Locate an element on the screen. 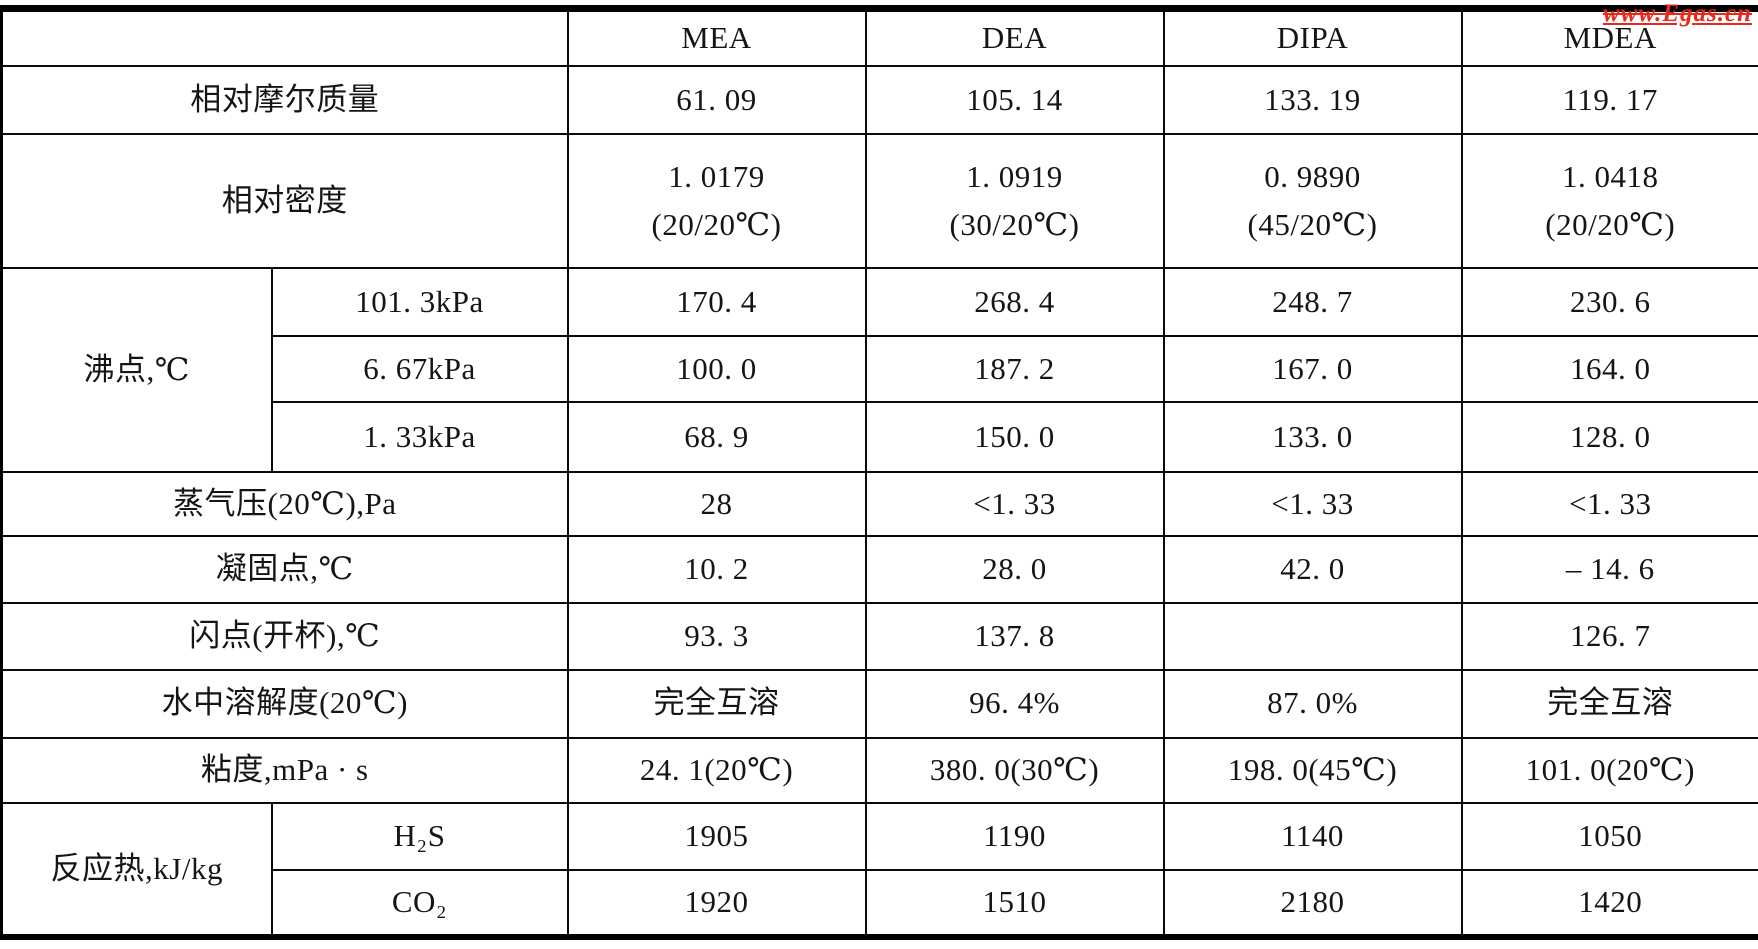  value-cell: 128. 0 is located at coordinates (1609, 437).